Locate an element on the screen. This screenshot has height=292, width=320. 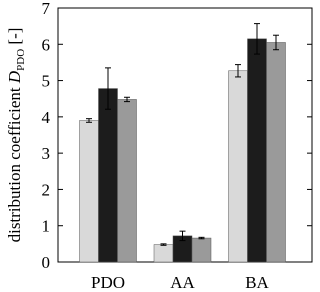
x-tick-label: AA is located at coordinates (182, 282).